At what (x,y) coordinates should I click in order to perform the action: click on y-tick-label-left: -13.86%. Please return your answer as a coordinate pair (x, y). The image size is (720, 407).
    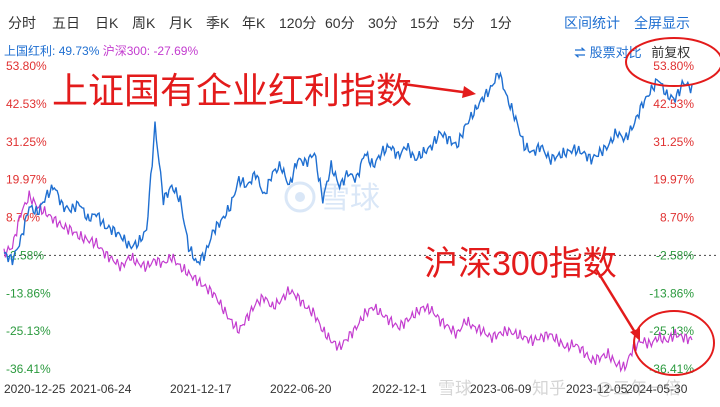
    Looking at the image, I should click on (28, 293).